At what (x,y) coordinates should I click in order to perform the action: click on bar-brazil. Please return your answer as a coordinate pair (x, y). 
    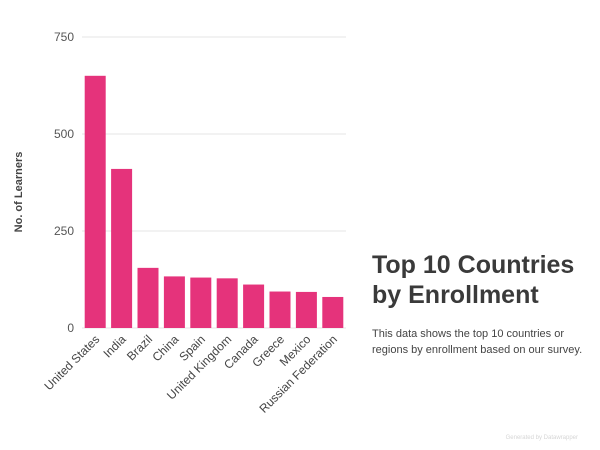
    Looking at the image, I should click on (148, 297).